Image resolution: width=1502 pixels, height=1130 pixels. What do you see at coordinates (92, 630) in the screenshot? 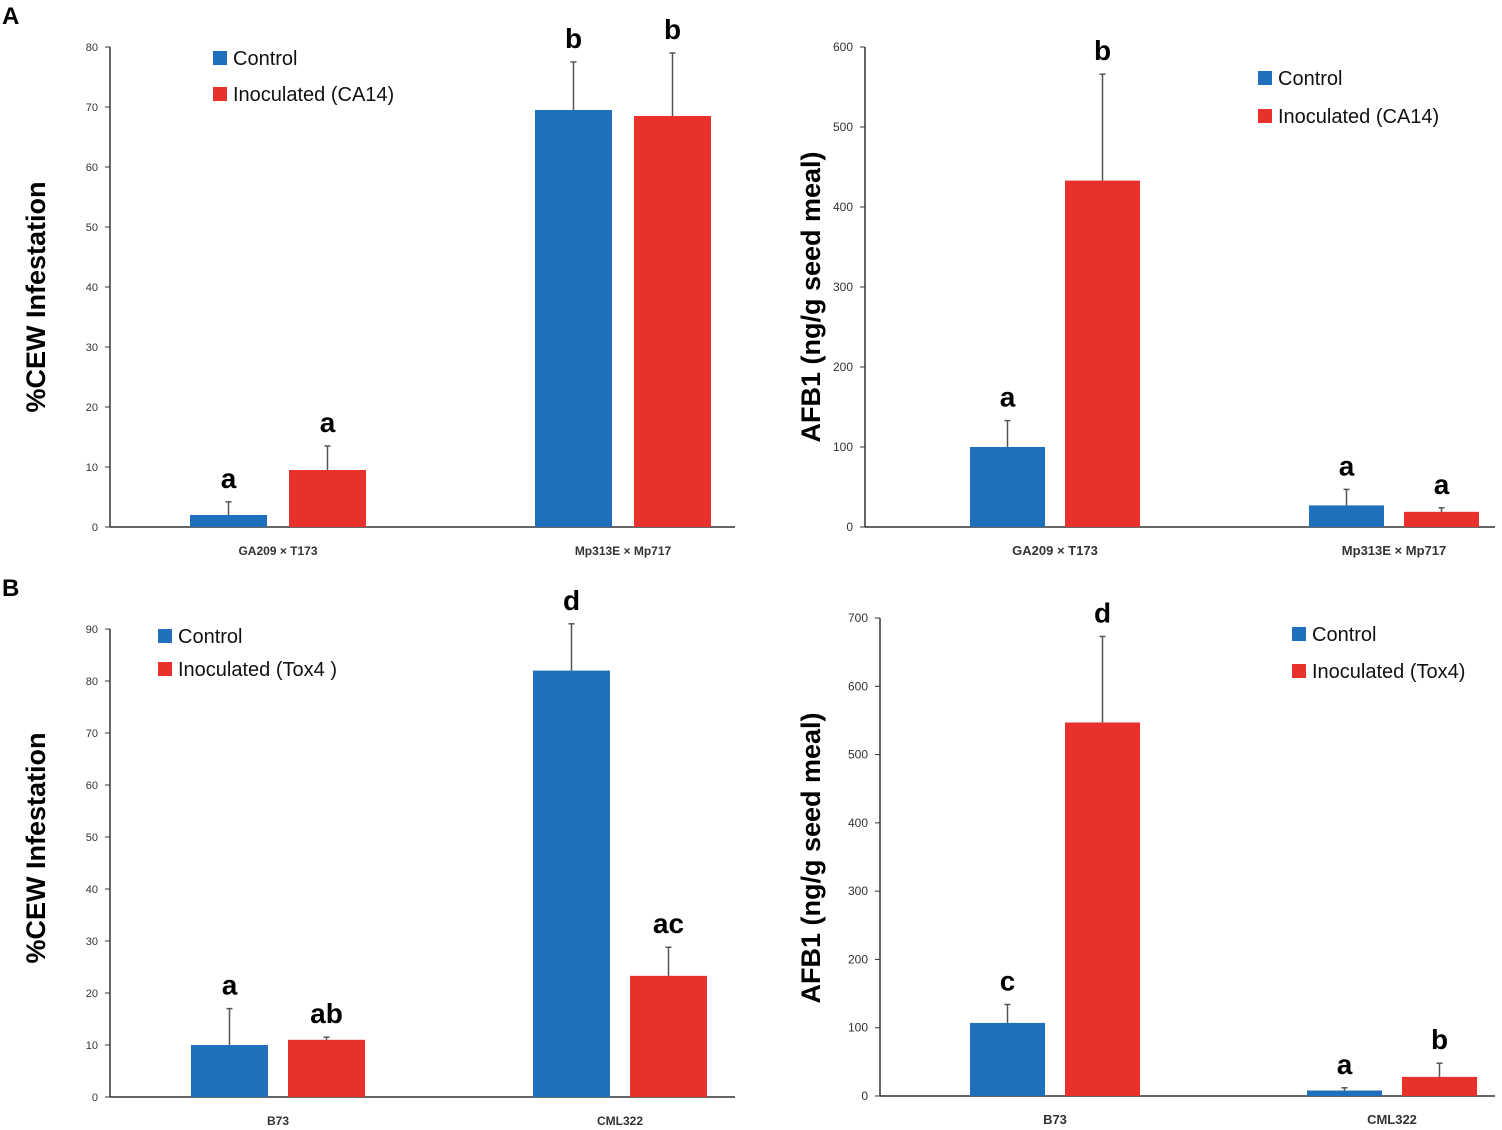
I see `y-tick-label: 90` at bounding box center [92, 630].